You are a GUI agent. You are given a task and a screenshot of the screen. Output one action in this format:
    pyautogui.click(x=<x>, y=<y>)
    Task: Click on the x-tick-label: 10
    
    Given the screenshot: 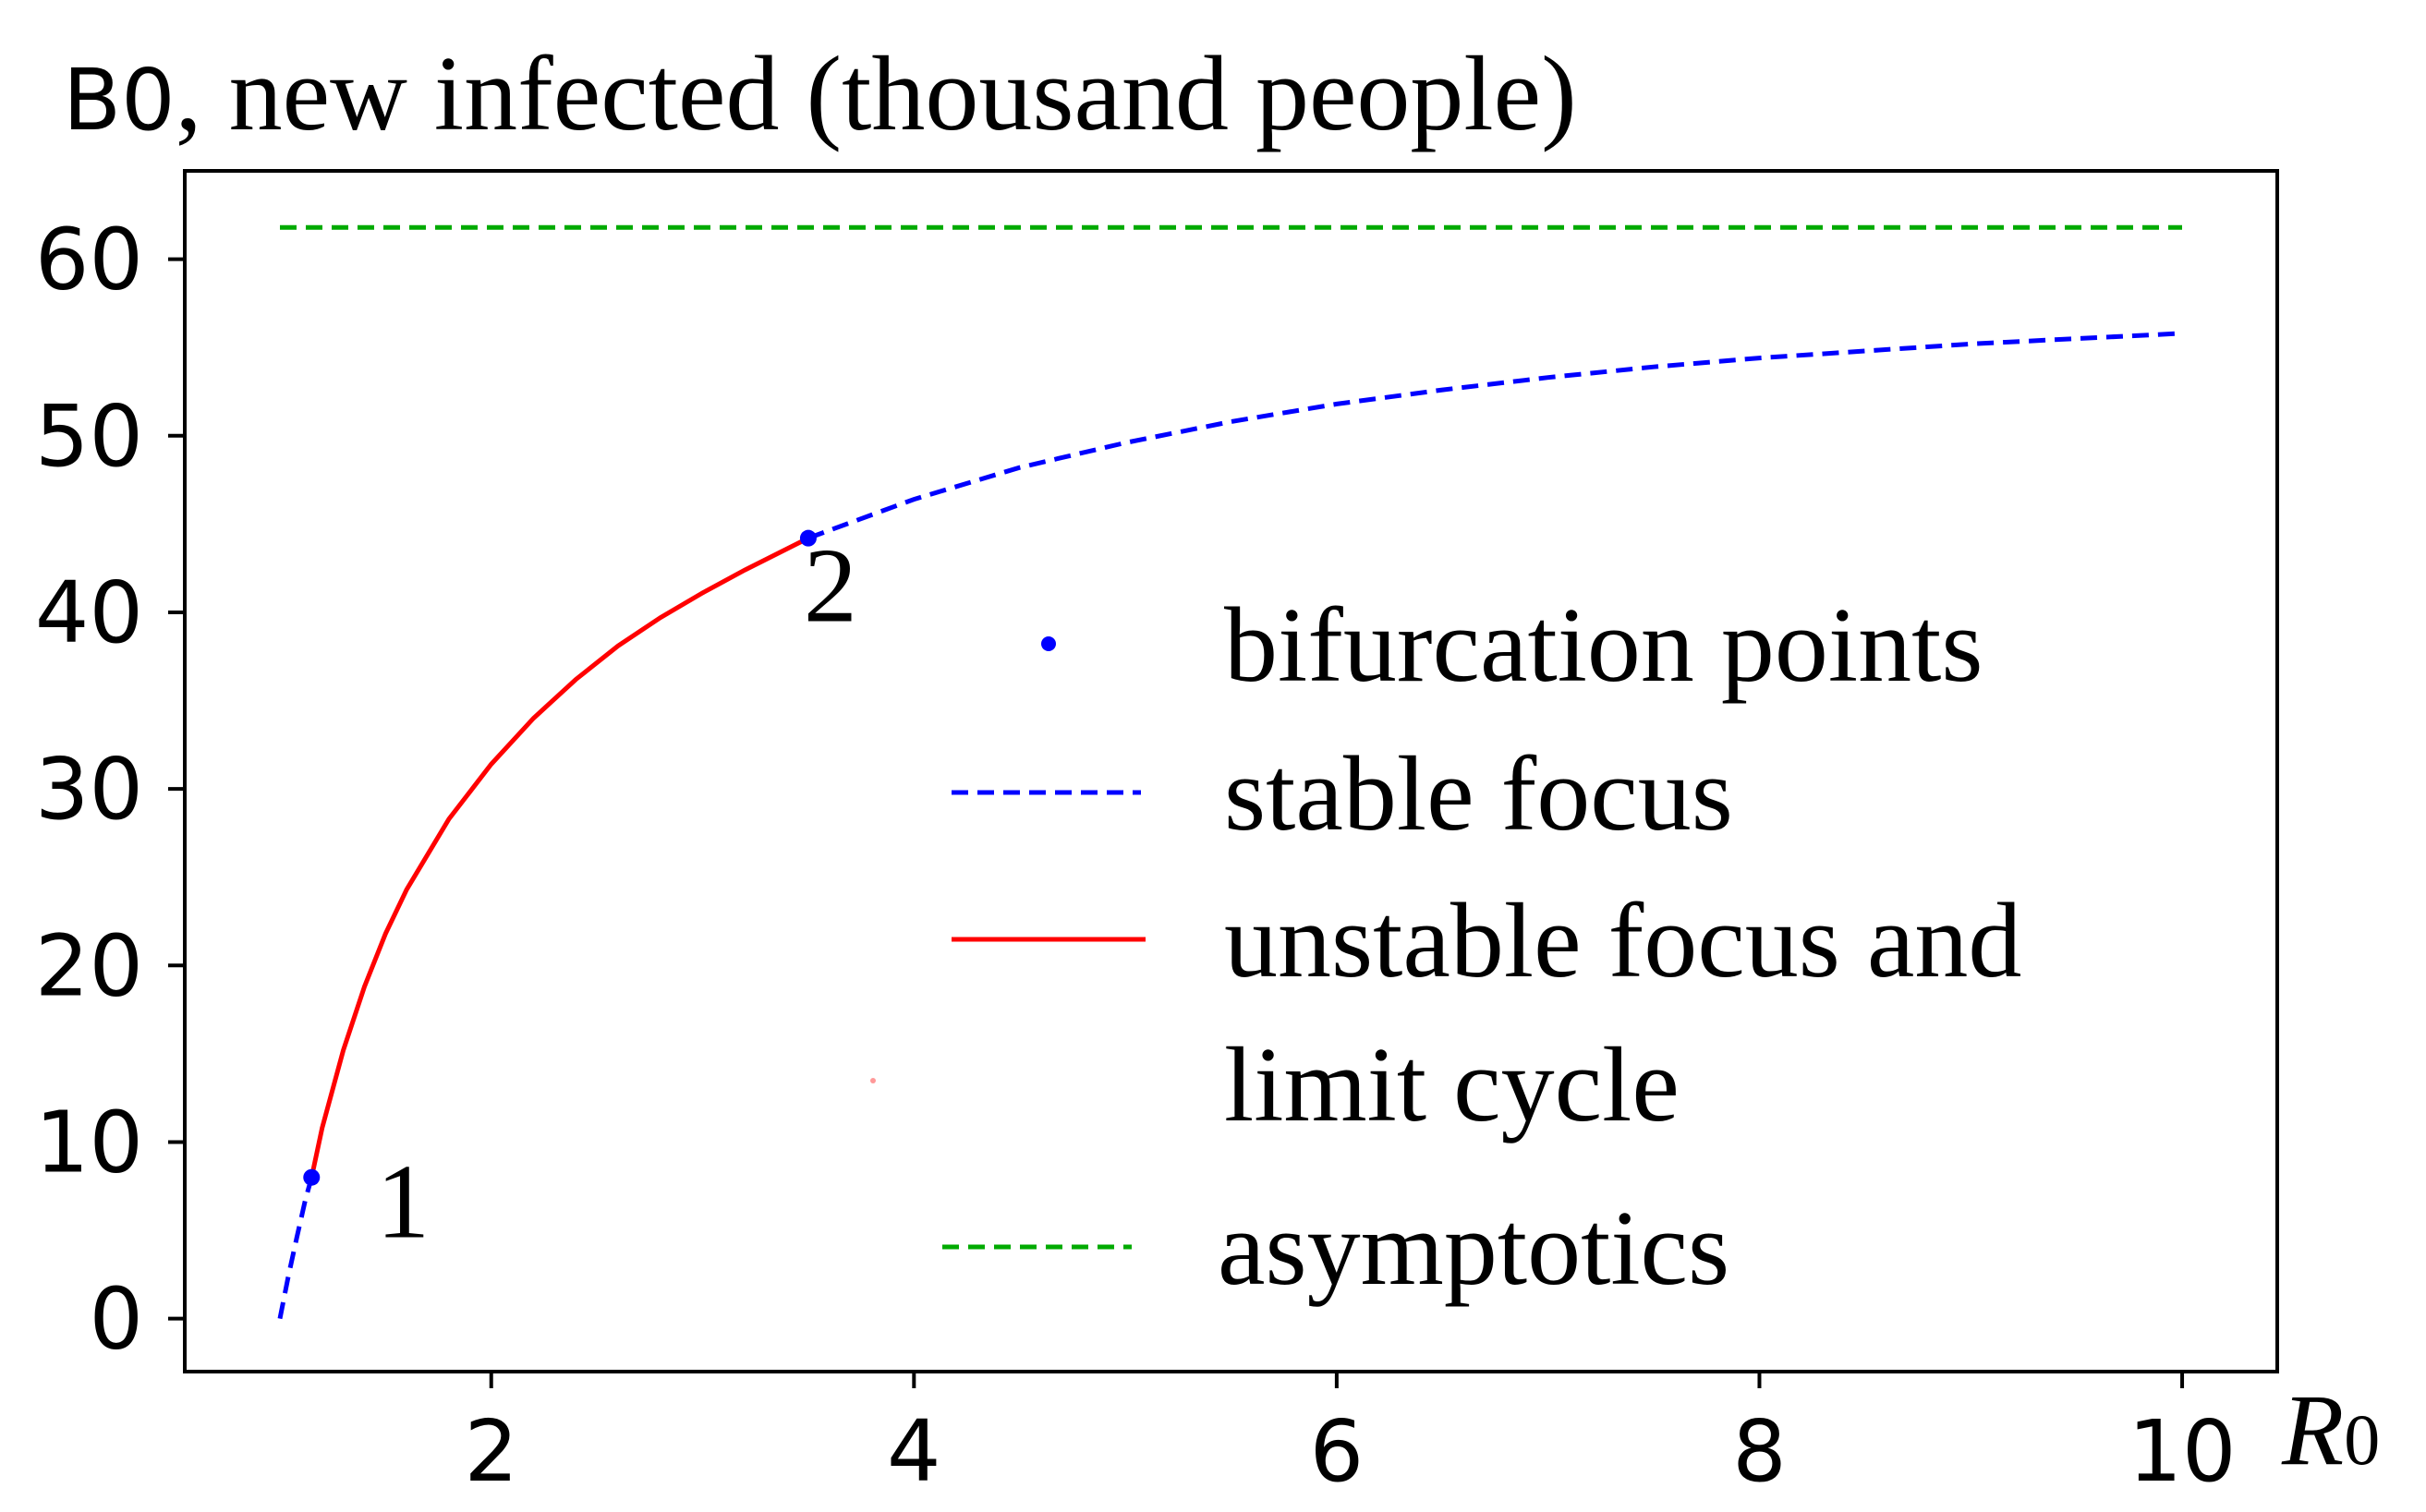 What is the action you would take?
    pyautogui.click(x=2183, y=1451)
    